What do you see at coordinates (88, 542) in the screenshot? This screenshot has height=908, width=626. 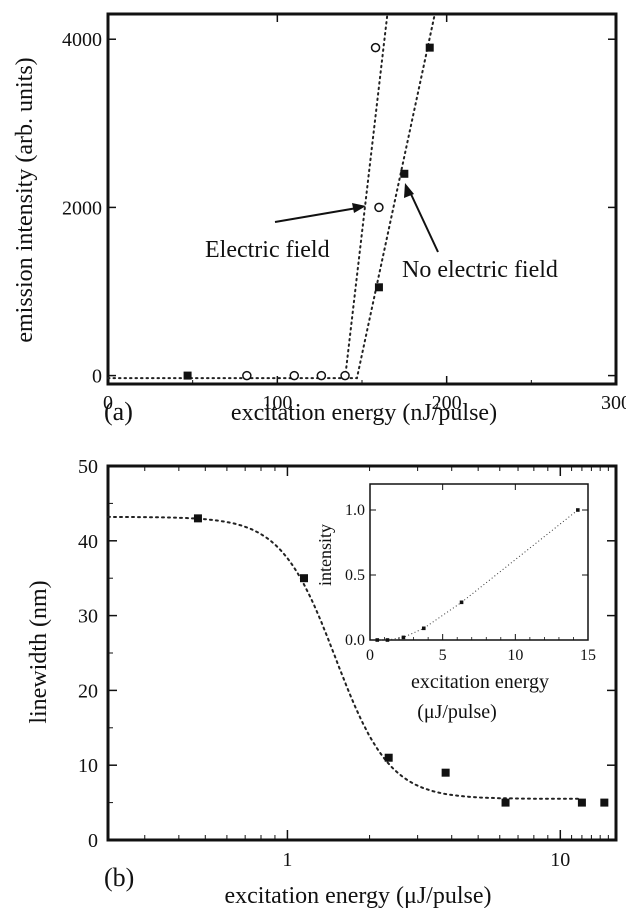 I see `panel-b-y-tick-label: 40` at bounding box center [88, 542].